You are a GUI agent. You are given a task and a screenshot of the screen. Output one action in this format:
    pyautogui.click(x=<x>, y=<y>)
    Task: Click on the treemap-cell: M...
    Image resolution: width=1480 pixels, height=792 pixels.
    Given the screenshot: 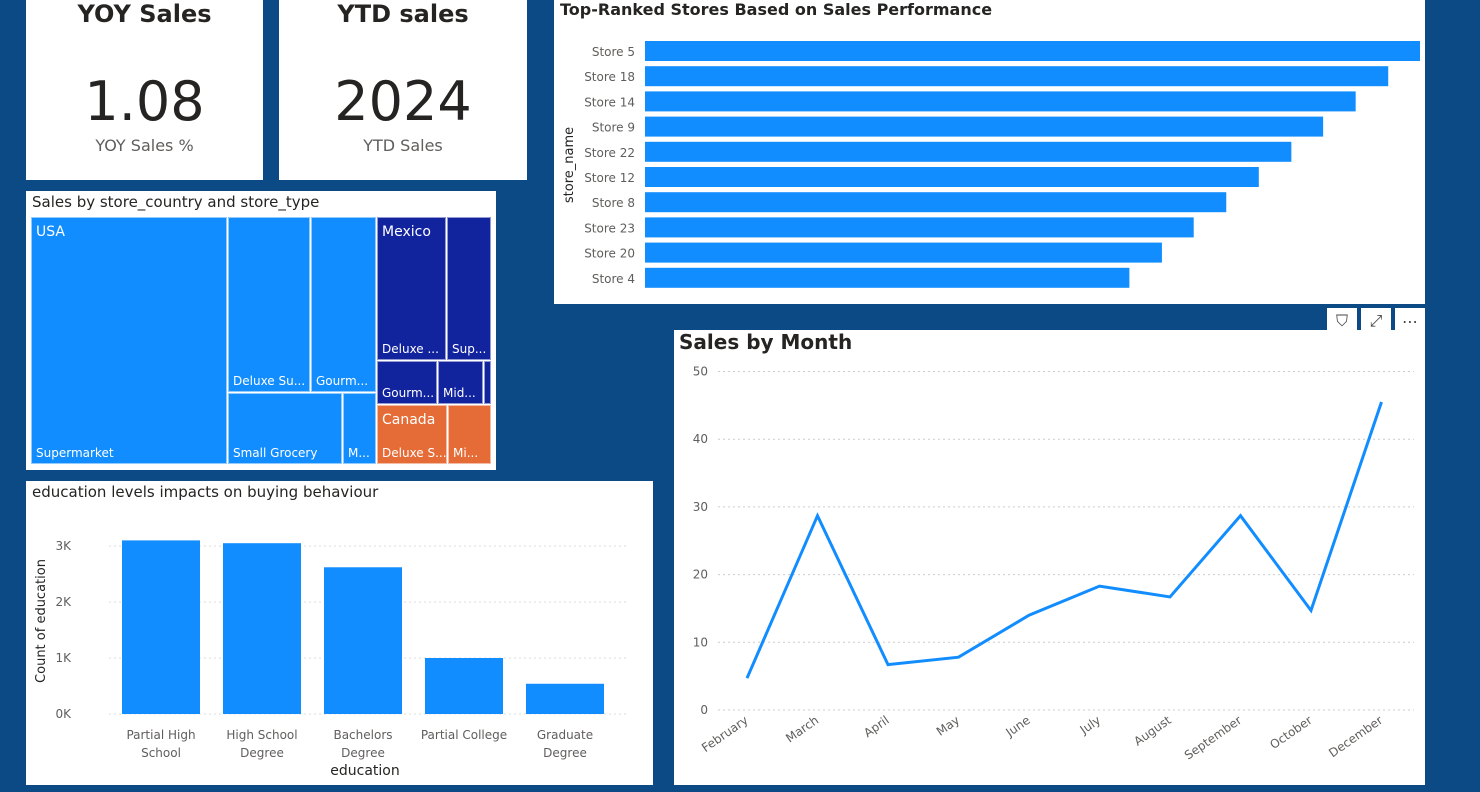 What is the action you would take?
    pyautogui.click(x=359, y=428)
    